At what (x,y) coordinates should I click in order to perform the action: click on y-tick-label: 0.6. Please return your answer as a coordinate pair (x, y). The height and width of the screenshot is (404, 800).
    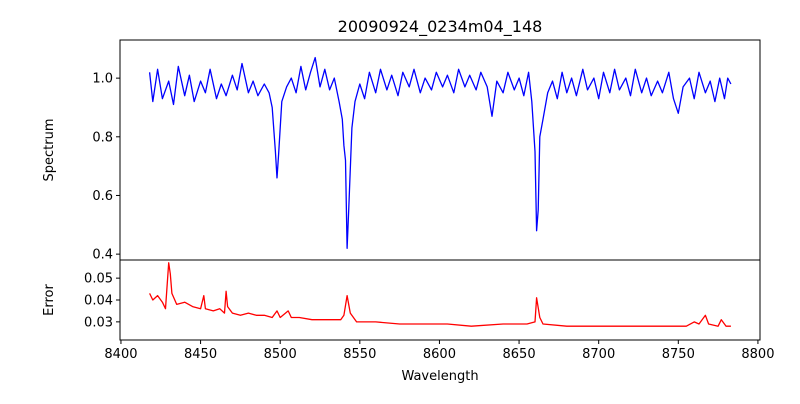
    Looking at the image, I should click on (102, 196).